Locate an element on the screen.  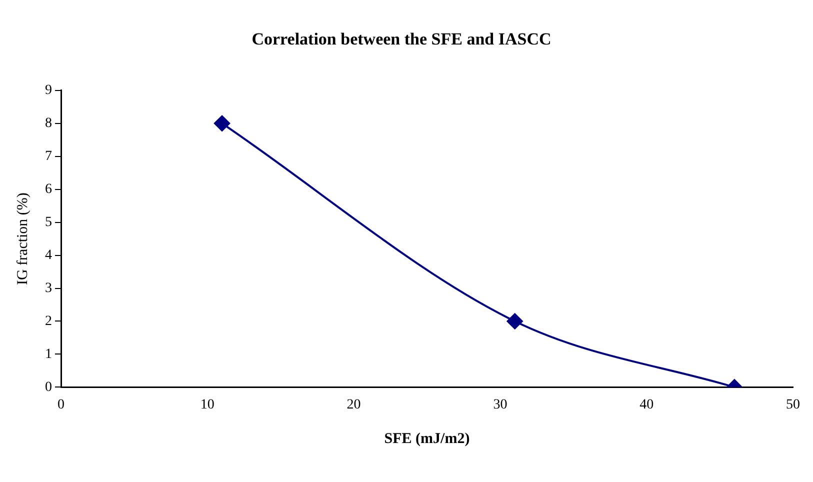
y-tick-label: 0 is located at coordinates (48, 387).